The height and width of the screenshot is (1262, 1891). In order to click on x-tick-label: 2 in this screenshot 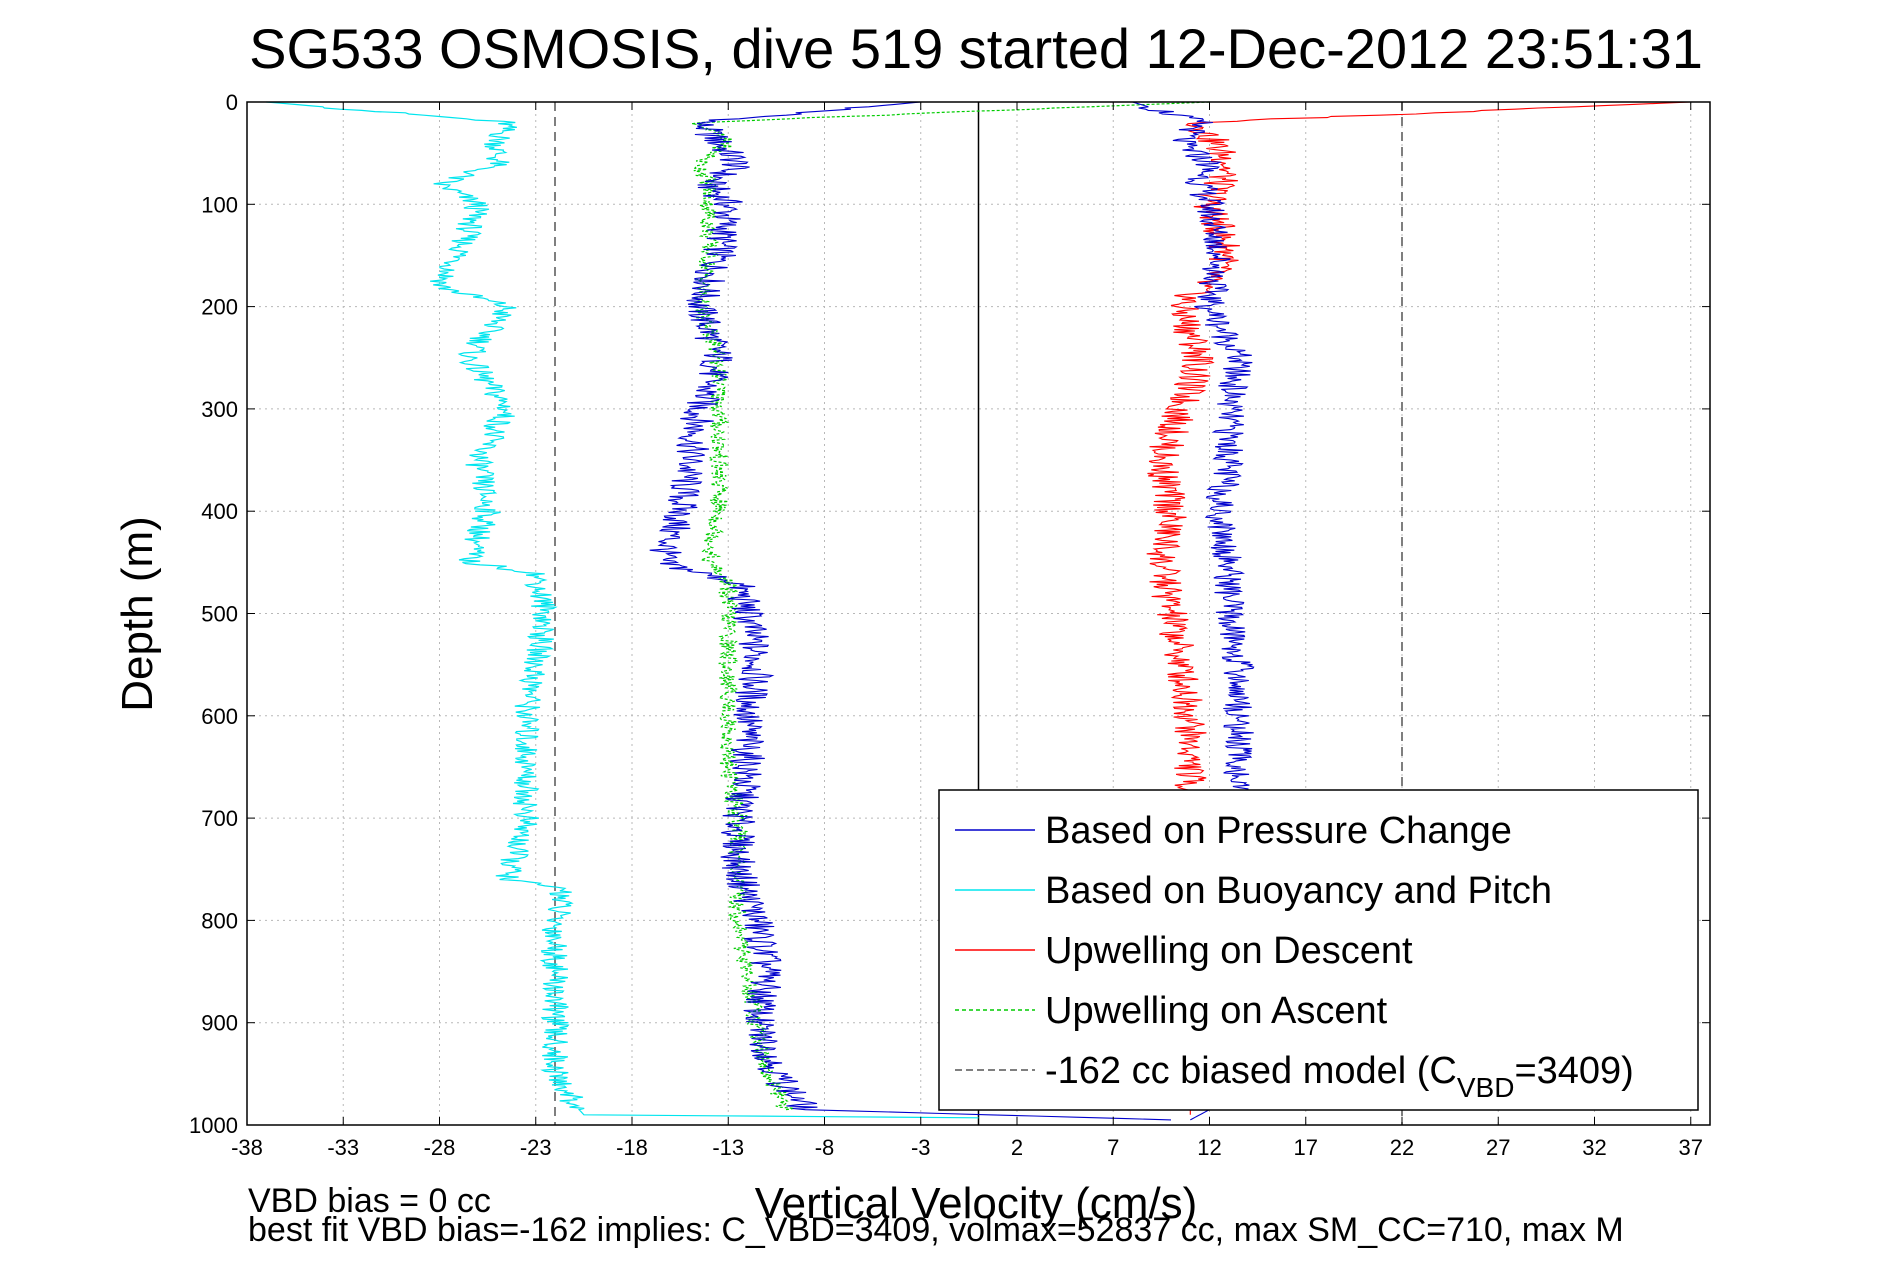, I will do `click(1017, 1147)`.